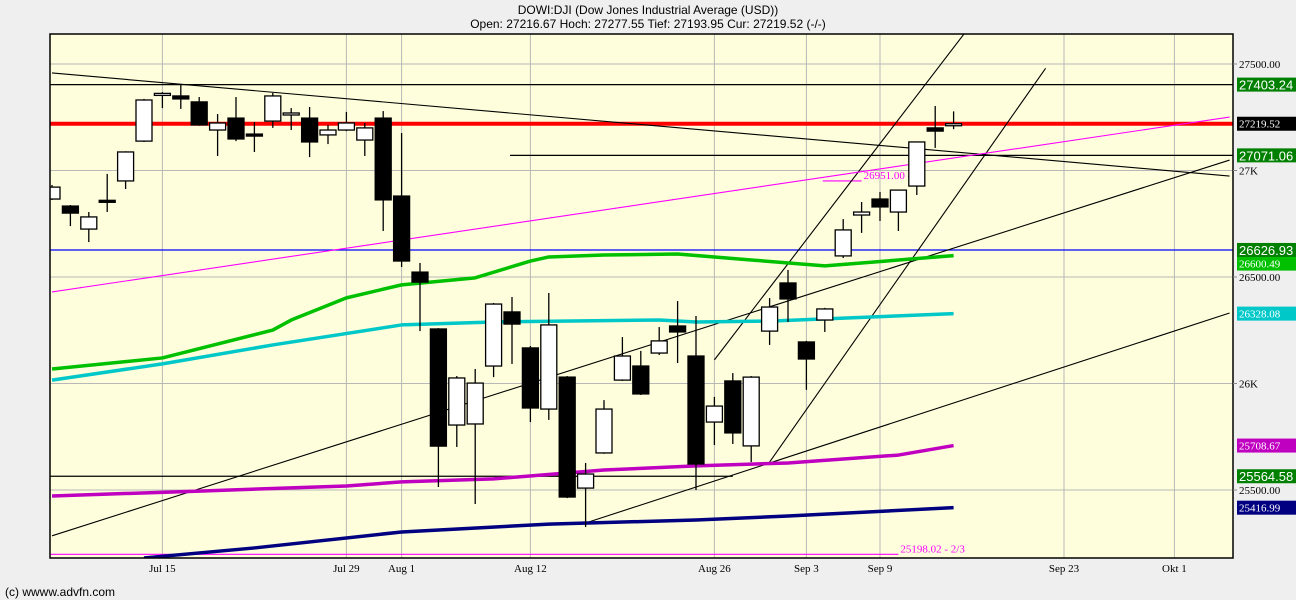 The image size is (1296, 600). Describe the element at coordinates (1260, 491) in the screenshot. I see `y-tick-label: 25500.00` at that location.